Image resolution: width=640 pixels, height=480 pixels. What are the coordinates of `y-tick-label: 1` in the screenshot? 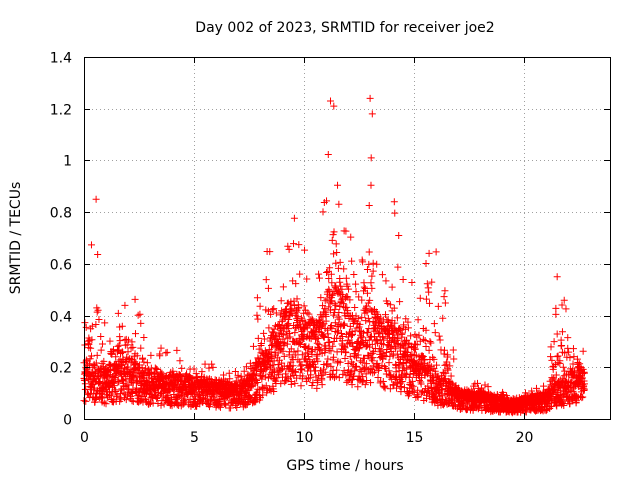 It's located at (67, 162).